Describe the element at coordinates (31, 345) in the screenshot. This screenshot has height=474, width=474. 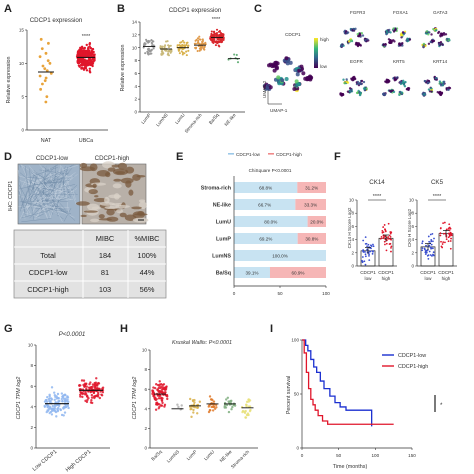
I see `panel-g-ytick-label: 10` at that location.